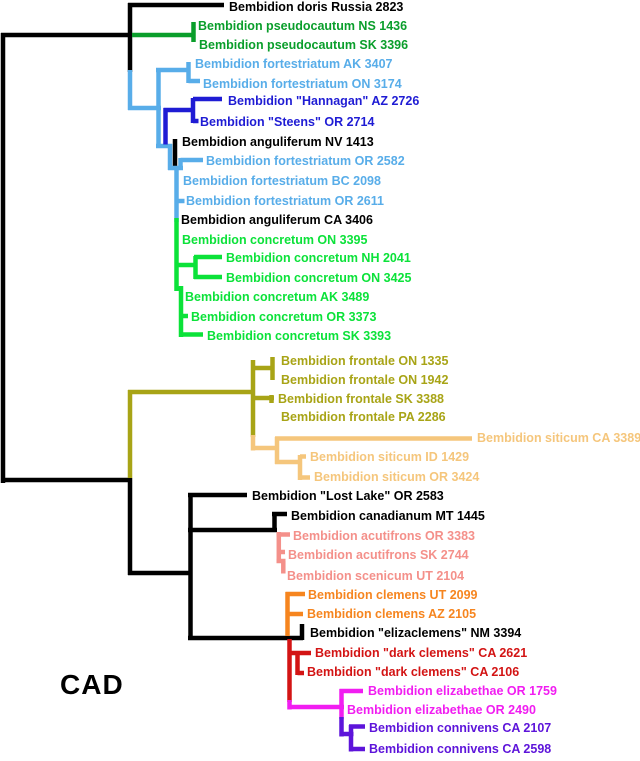 This screenshot has height=761, width=640. I want to click on tip-label: Bembidion anguliferum NV 1413, so click(278, 142).